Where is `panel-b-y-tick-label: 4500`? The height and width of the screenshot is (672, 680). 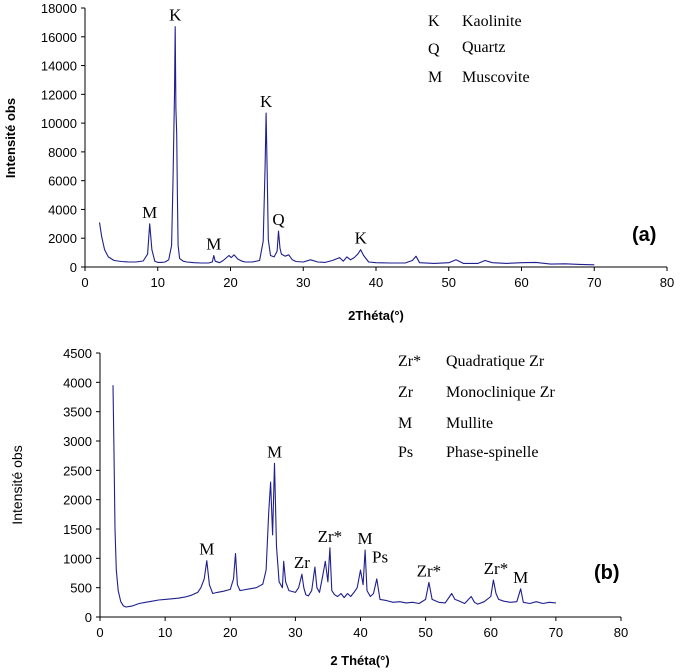
panel-b-y-tick-label: 4500 is located at coordinates (77, 353).